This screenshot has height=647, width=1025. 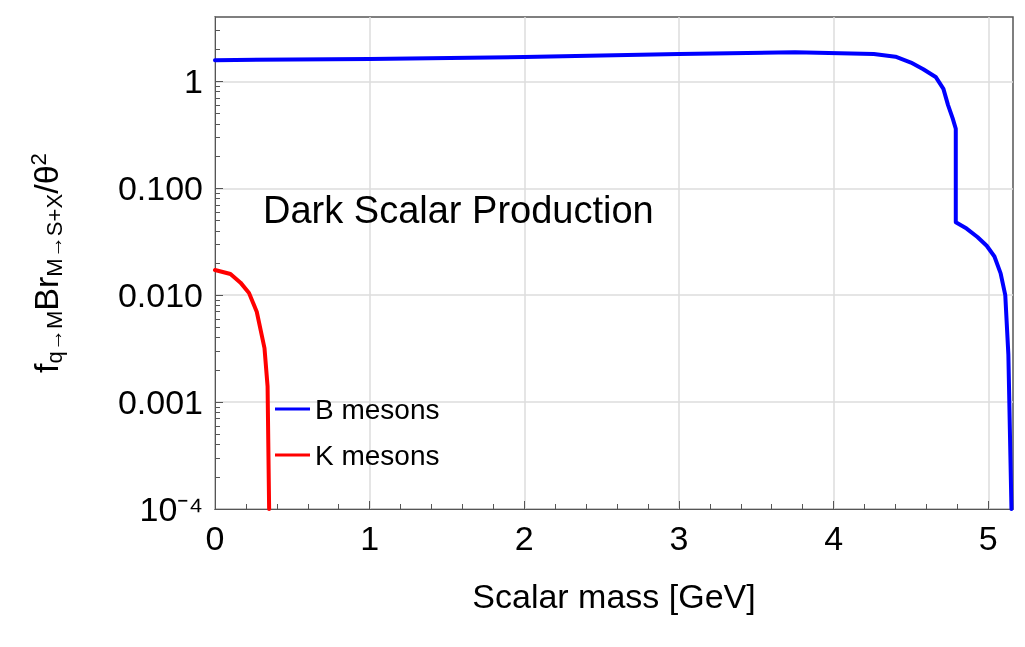 What do you see at coordinates (524, 538) in the screenshot?
I see `x-tick-label: 2` at bounding box center [524, 538].